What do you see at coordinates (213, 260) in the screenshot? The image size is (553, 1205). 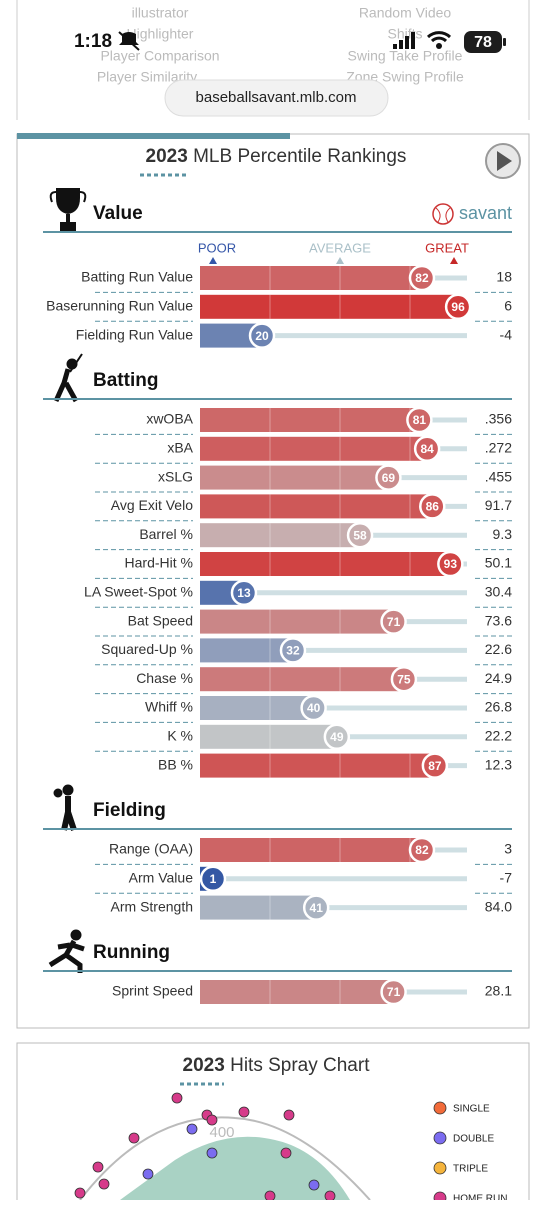 I see `scale-marker` at bounding box center [213, 260].